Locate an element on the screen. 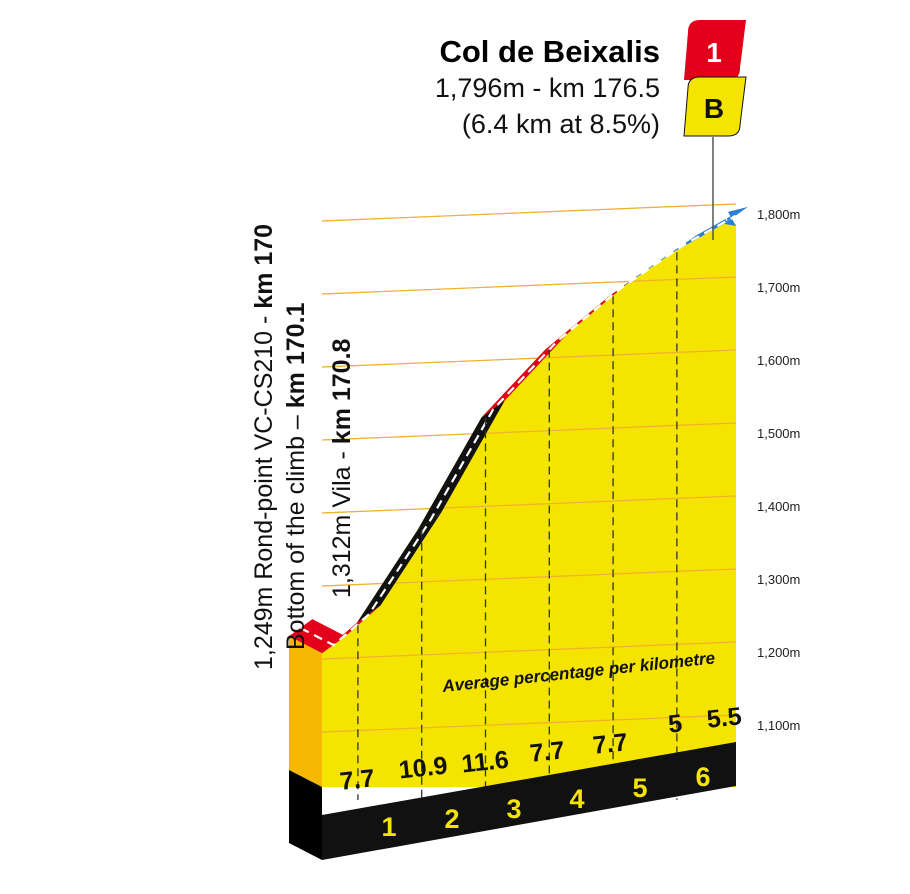 Image resolution: width=910 pixels, height=894 pixels. y-tick-label: 1,300m is located at coordinates (778, 579).